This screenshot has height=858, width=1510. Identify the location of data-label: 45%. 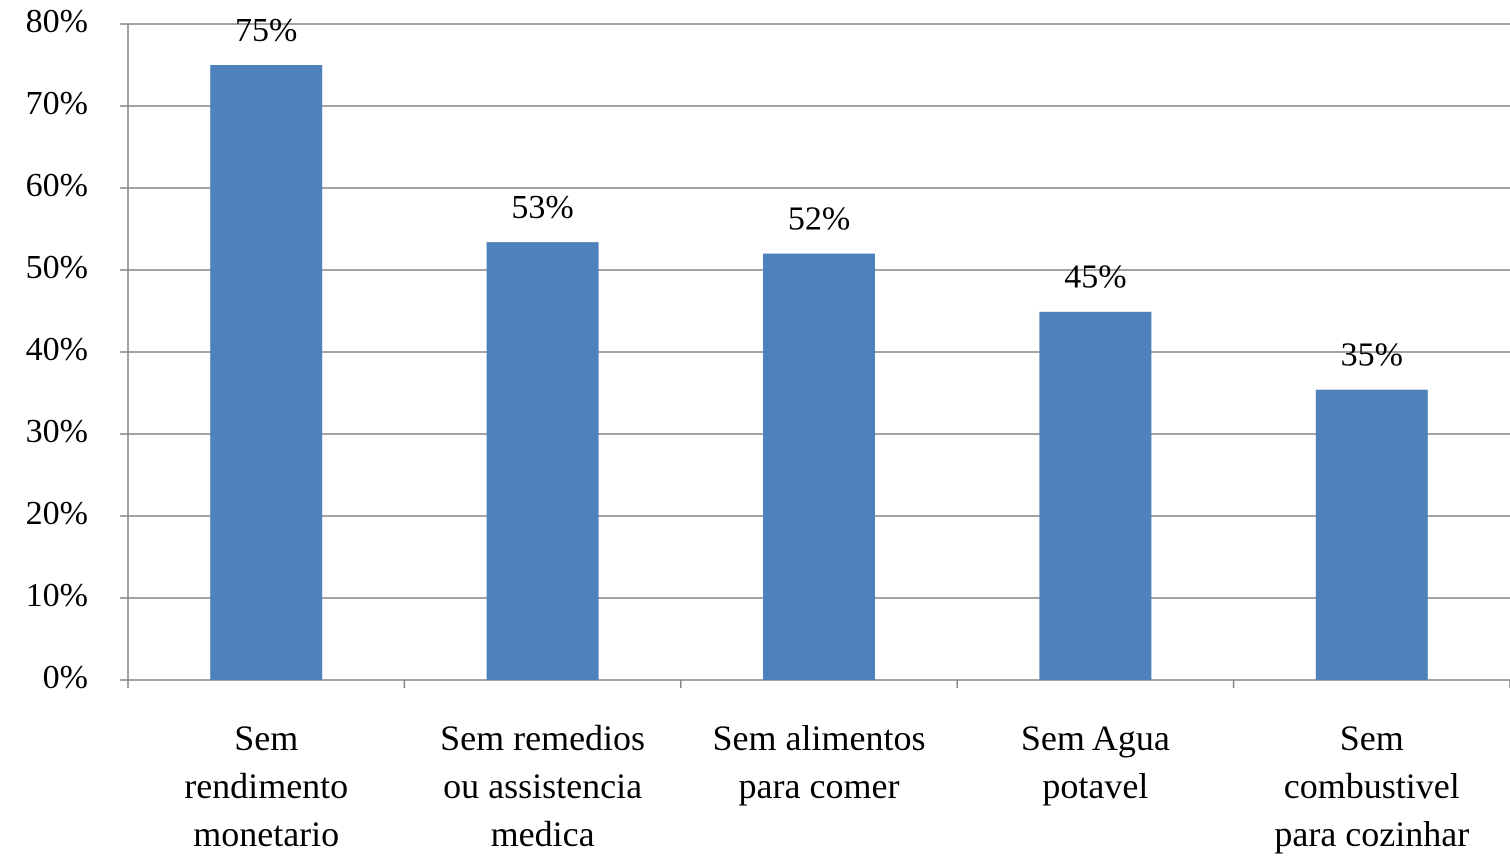
(1095, 277).